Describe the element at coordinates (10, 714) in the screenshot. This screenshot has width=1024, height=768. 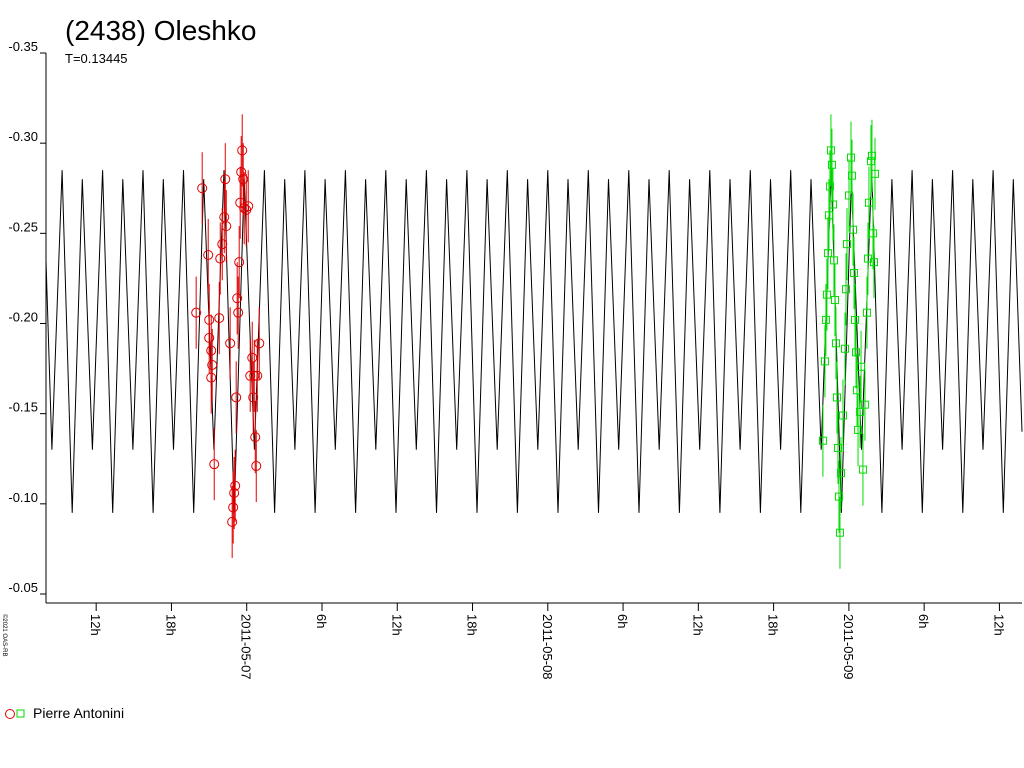
I see `legend-circle` at that location.